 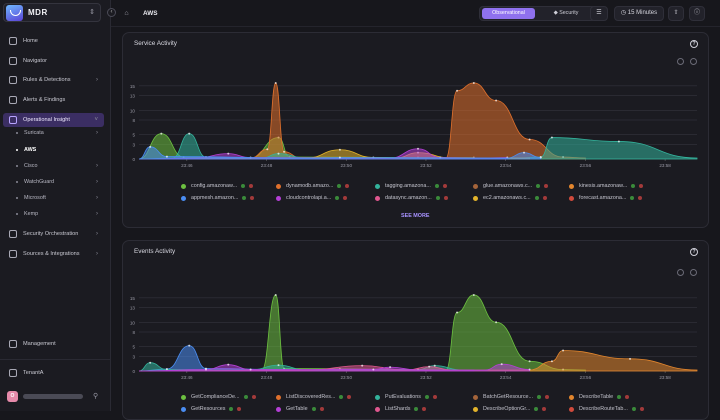 What do you see at coordinates (126, 13) in the screenshot?
I see `home-icon: ⌂` at bounding box center [126, 13].